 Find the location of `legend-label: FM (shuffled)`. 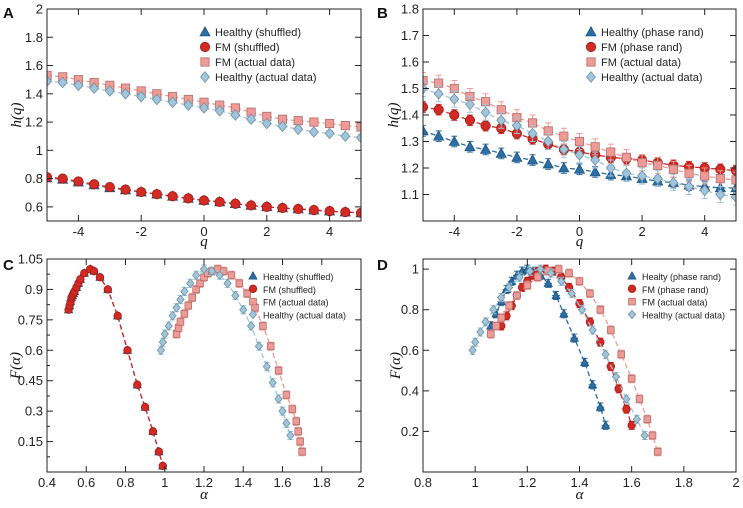

legend-label: FM (shuffled) is located at coordinates (247, 48).